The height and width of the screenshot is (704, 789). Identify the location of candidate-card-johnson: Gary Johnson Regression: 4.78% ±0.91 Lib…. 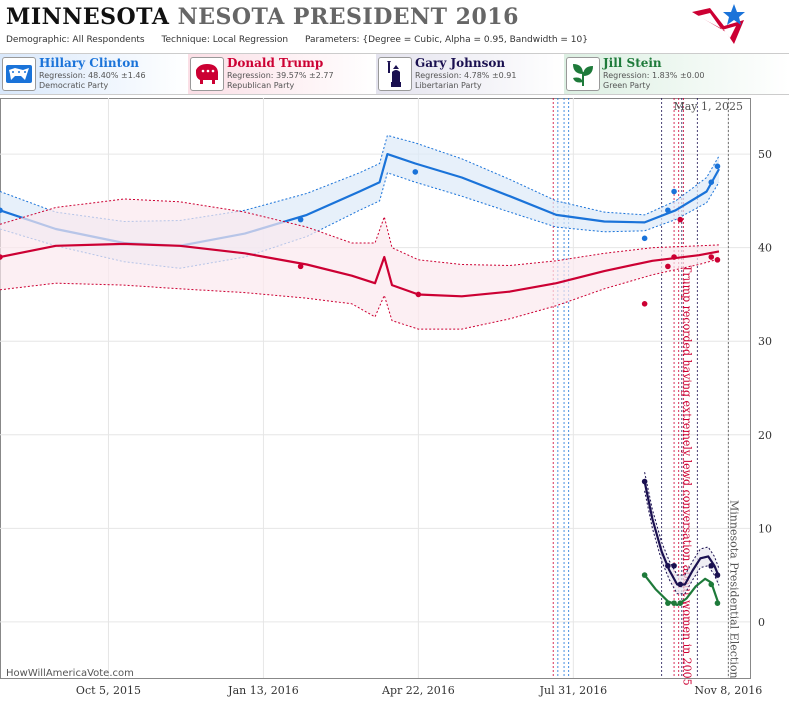
(470, 74).